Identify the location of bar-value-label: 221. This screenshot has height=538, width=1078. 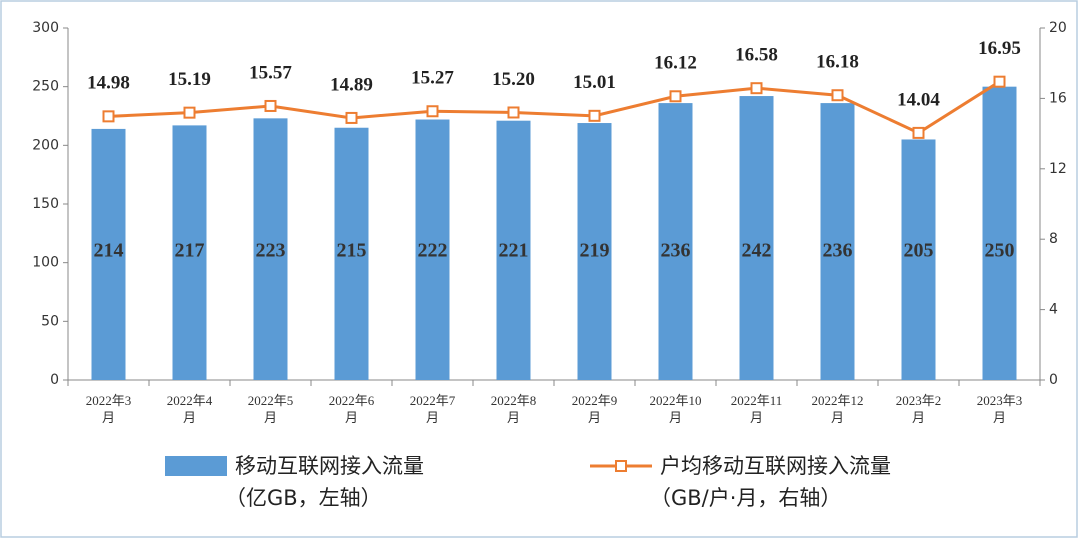
(514, 251).